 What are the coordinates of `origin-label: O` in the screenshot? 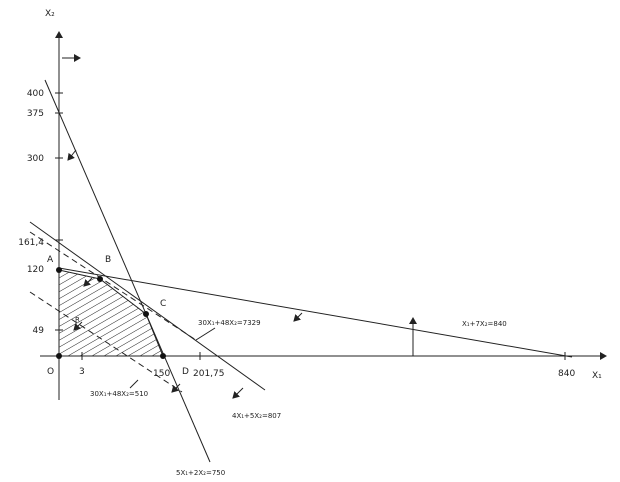 It's located at (50, 372).